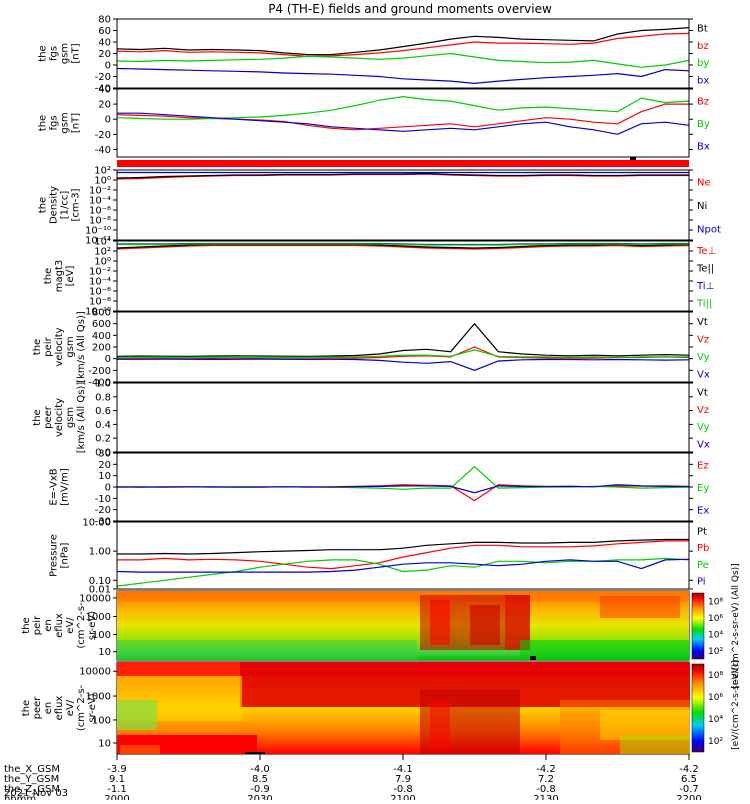 The height and width of the screenshot is (804, 750). What do you see at coordinates (403, 789) in the screenshot?
I see `x-tick-label: -0.8` at bounding box center [403, 789].